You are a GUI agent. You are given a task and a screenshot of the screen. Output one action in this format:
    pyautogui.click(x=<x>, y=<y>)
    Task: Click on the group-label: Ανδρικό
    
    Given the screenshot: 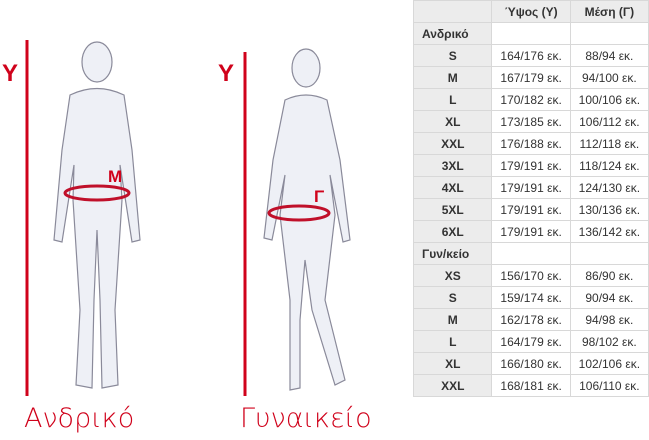 What is the action you would take?
    pyautogui.click(x=452, y=33)
    